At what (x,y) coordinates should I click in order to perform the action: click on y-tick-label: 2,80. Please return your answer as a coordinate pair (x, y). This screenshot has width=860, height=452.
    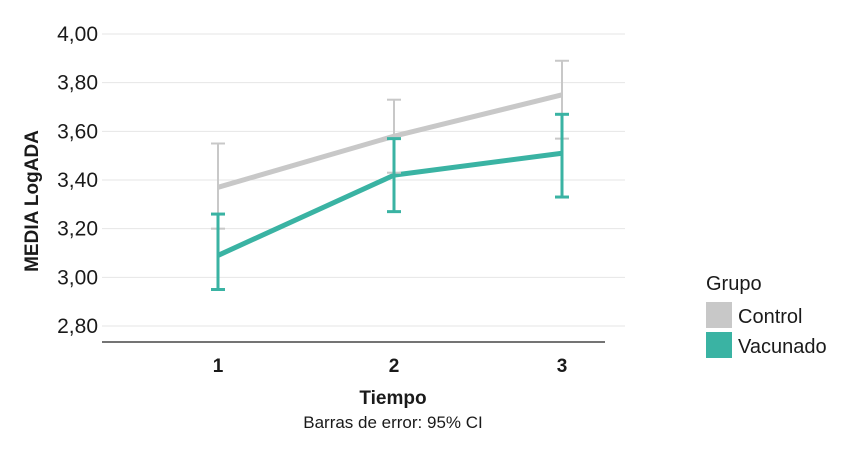
    Looking at the image, I should click on (77, 326).